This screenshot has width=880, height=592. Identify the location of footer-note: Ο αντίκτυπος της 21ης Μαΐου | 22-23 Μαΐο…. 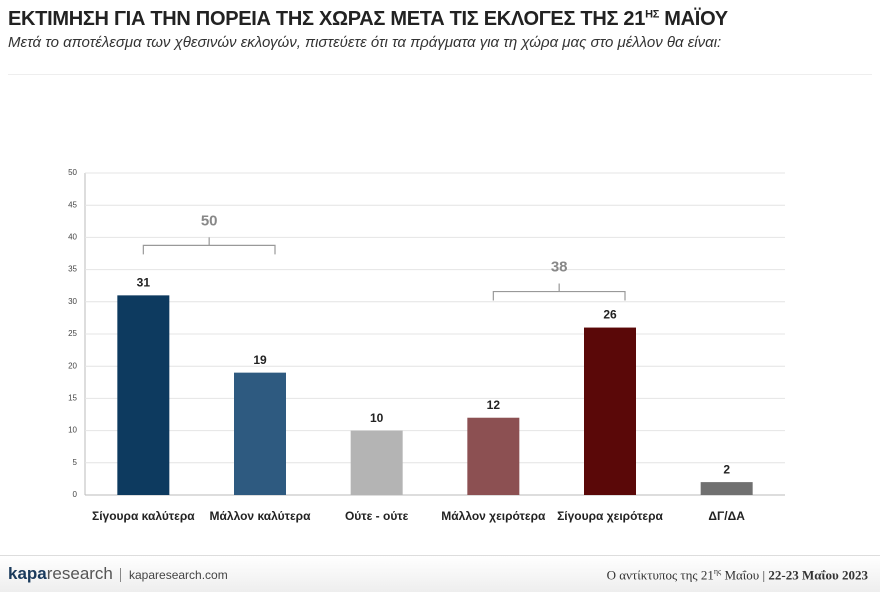
(737, 575).